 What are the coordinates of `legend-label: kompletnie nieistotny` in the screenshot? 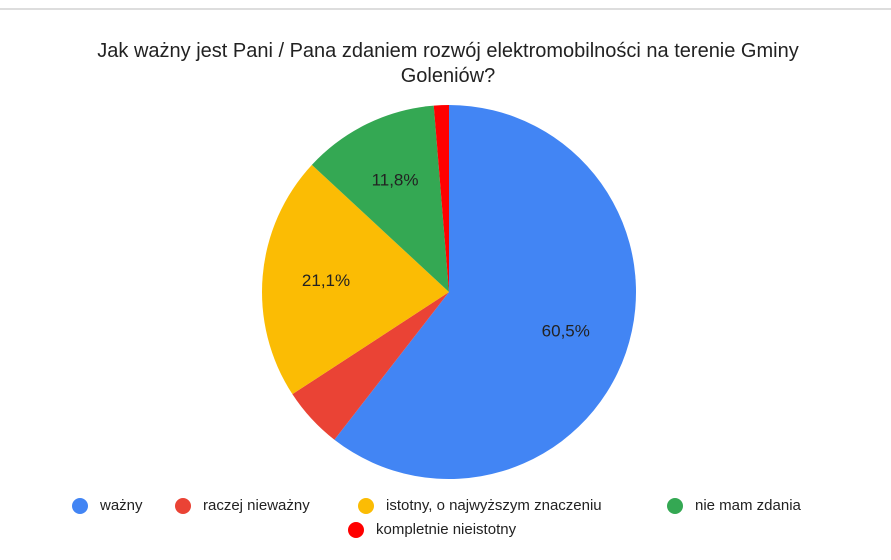 It's located at (446, 529).